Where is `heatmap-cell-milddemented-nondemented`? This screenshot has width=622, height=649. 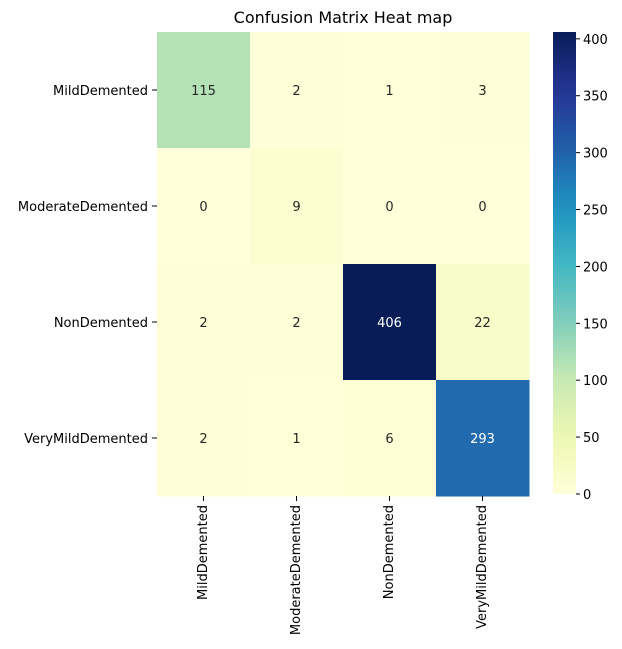
heatmap-cell-milddemented-nondemented is located at coordinates (390, 90).